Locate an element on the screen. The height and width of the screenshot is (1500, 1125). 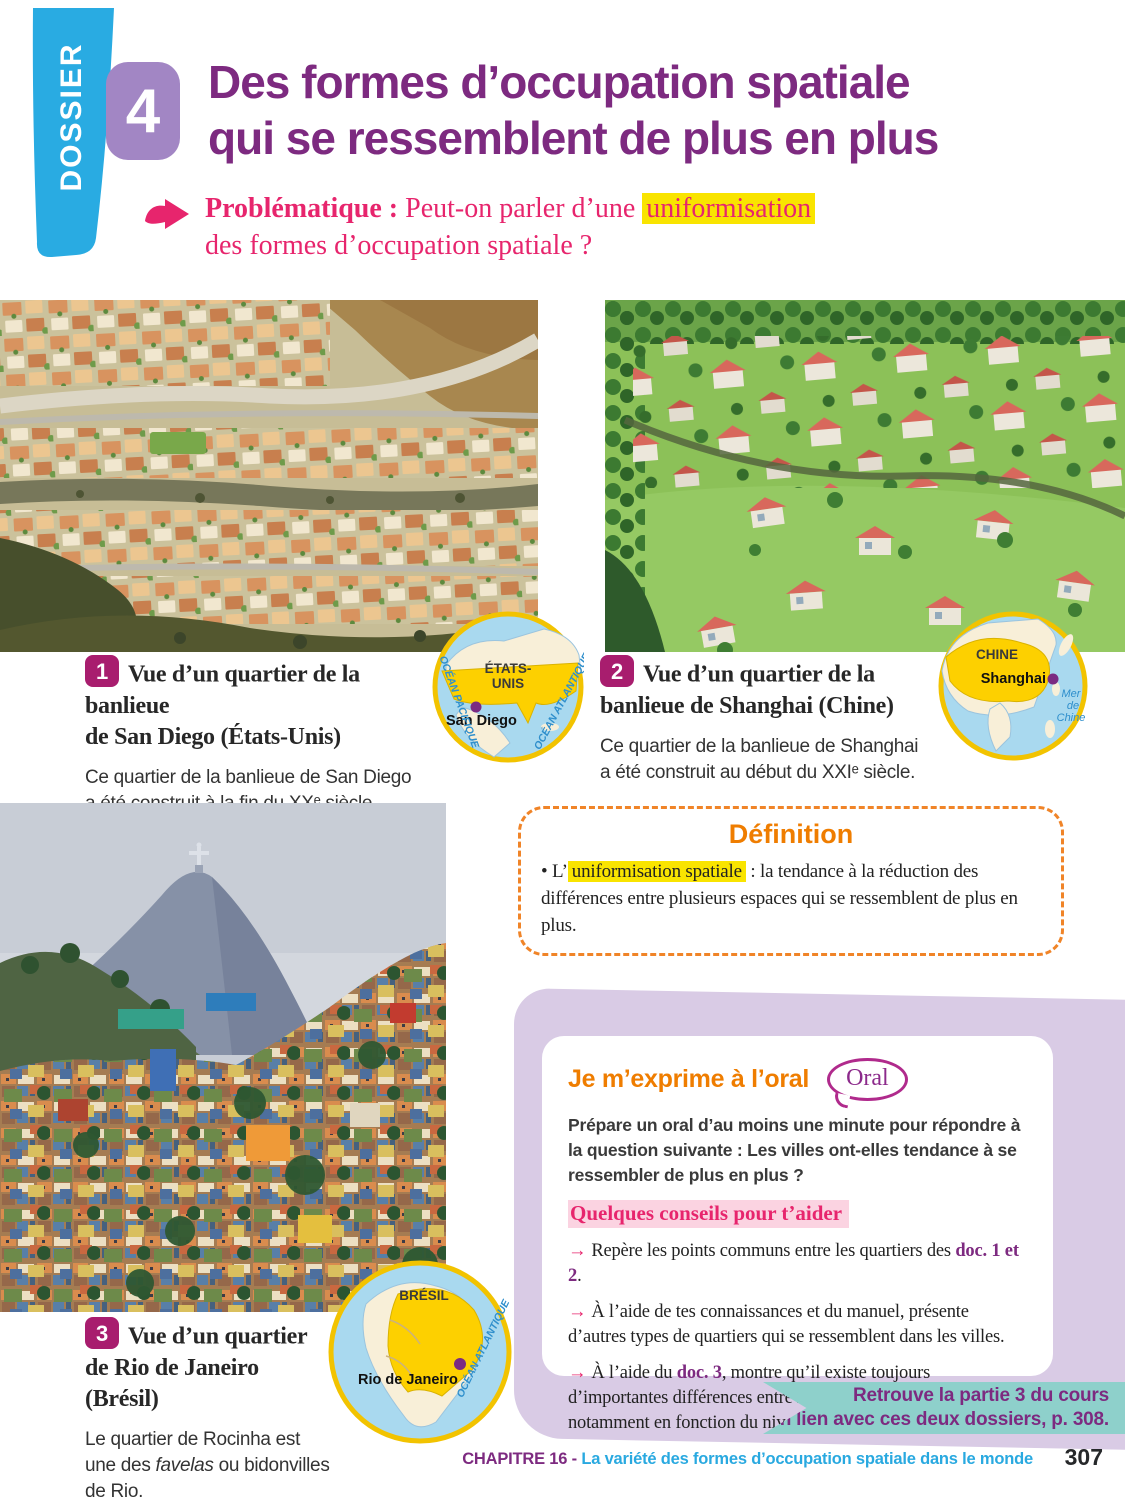
photo-rio is located at coordinates (223, 1057).